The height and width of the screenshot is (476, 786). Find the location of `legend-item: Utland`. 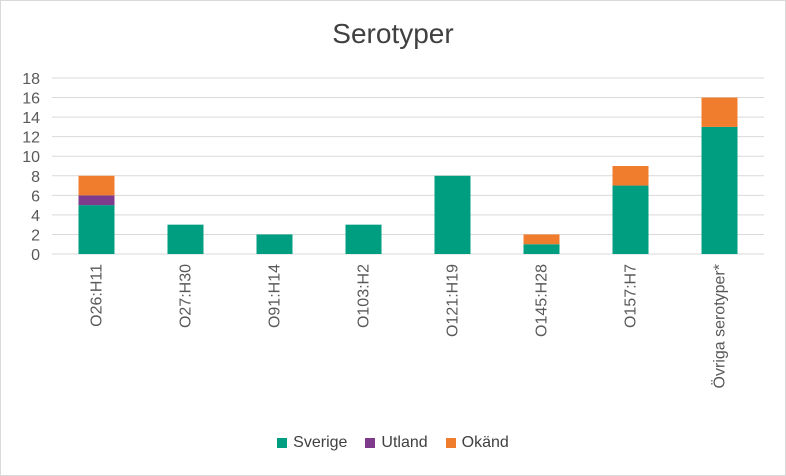

legend-item: Utland is located at coordinates (396, 443).